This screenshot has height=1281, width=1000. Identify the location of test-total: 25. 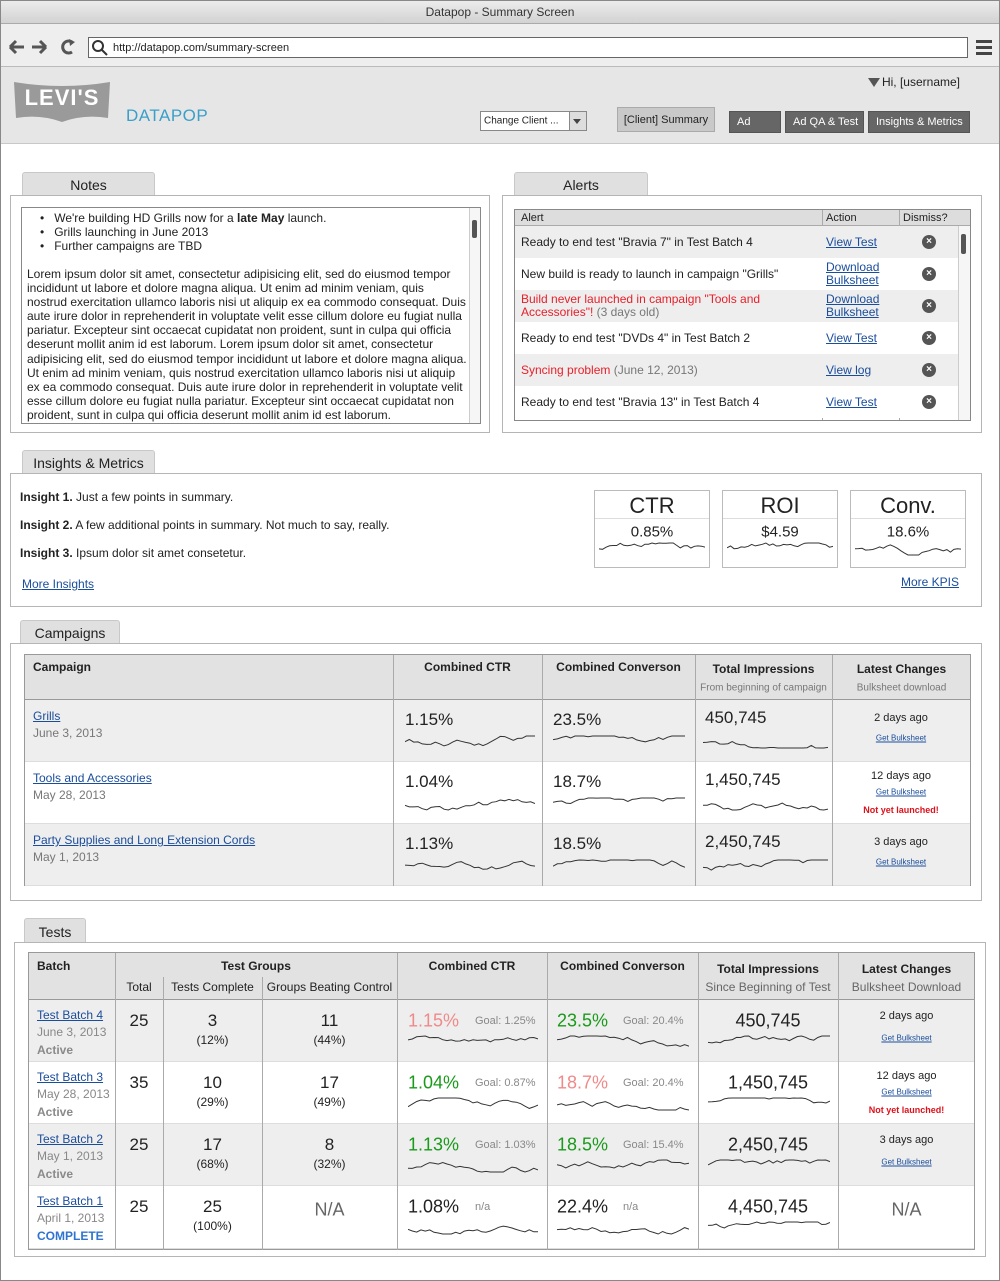
(139, 1206).